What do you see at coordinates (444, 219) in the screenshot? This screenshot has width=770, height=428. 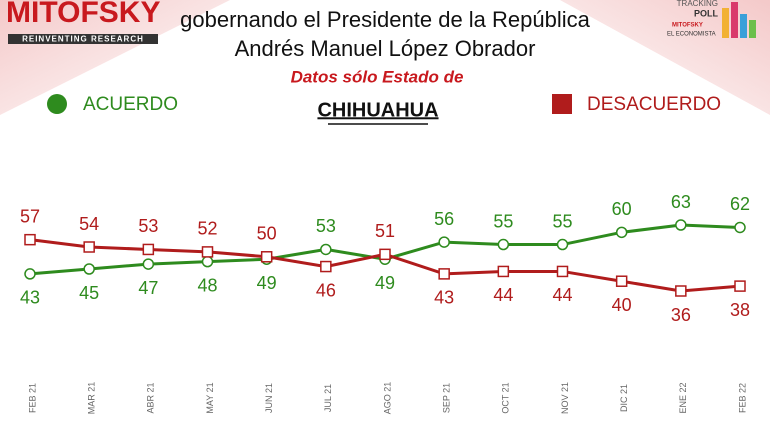 I see `data-label: 56` at bounding box center [444, 219].